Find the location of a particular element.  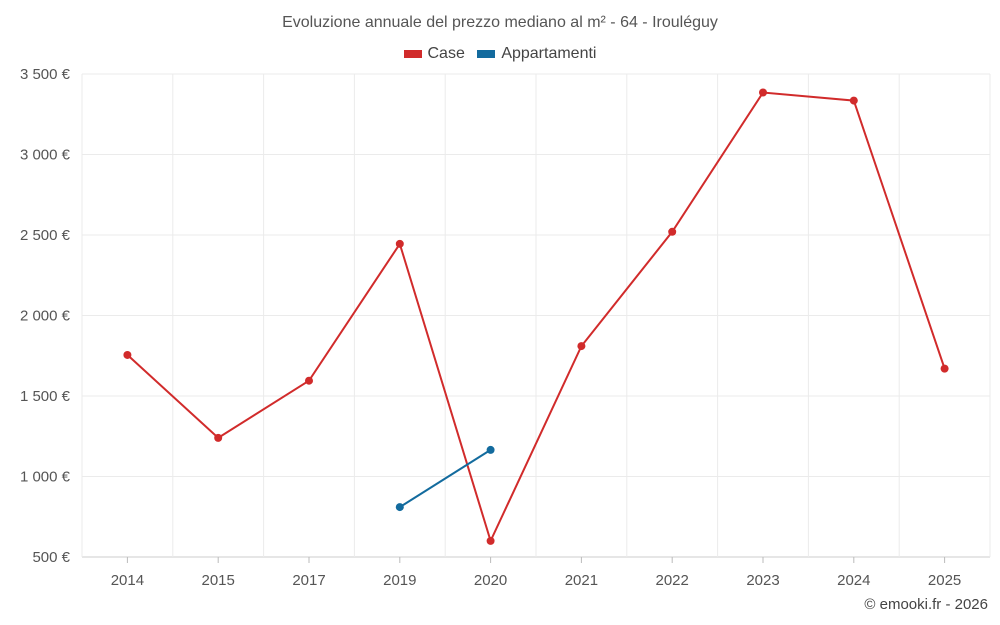

x-tick-label: 2015 is located at coordinates (218, 580).